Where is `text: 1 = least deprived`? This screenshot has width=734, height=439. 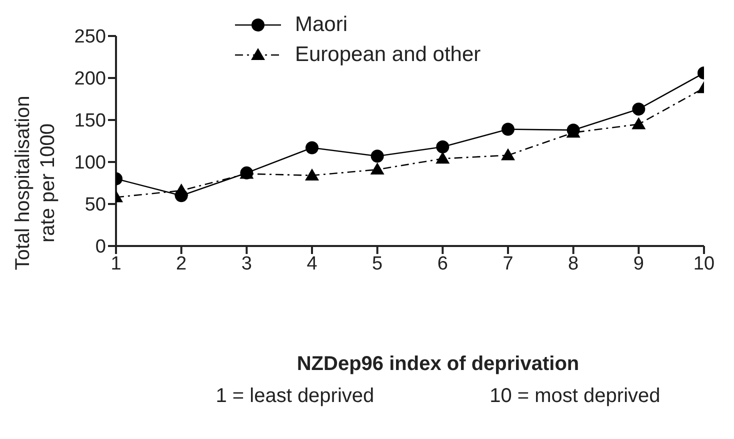
text: 1 = least deprived is located at coordinates (295, 396).